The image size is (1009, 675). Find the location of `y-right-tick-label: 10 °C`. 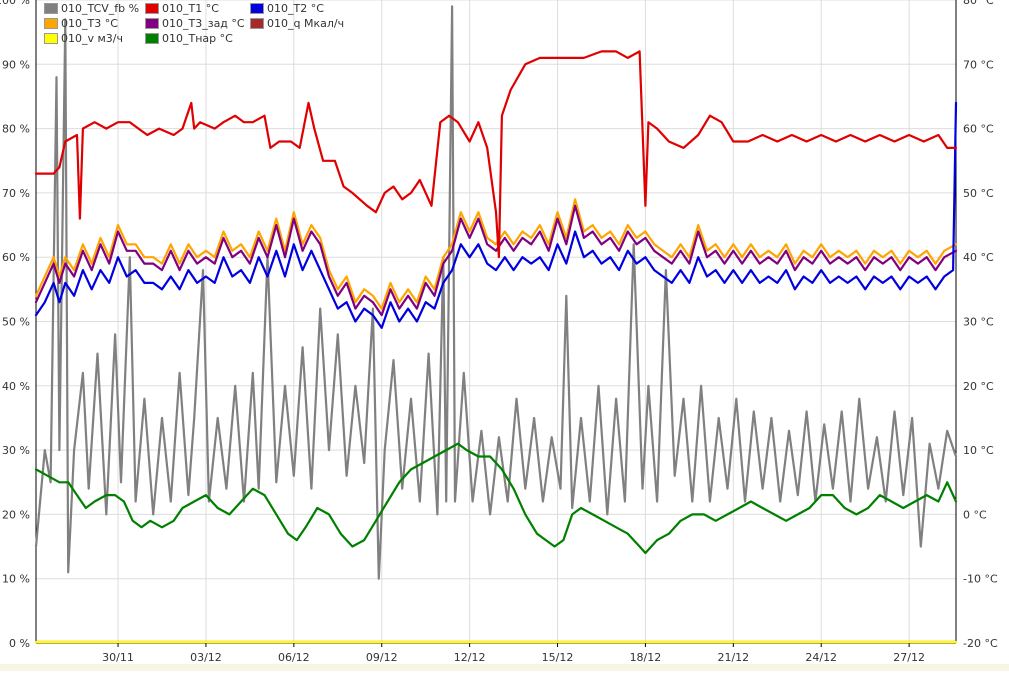

y-right-tick-label: 10 °C is located at coordinates (978, 450).